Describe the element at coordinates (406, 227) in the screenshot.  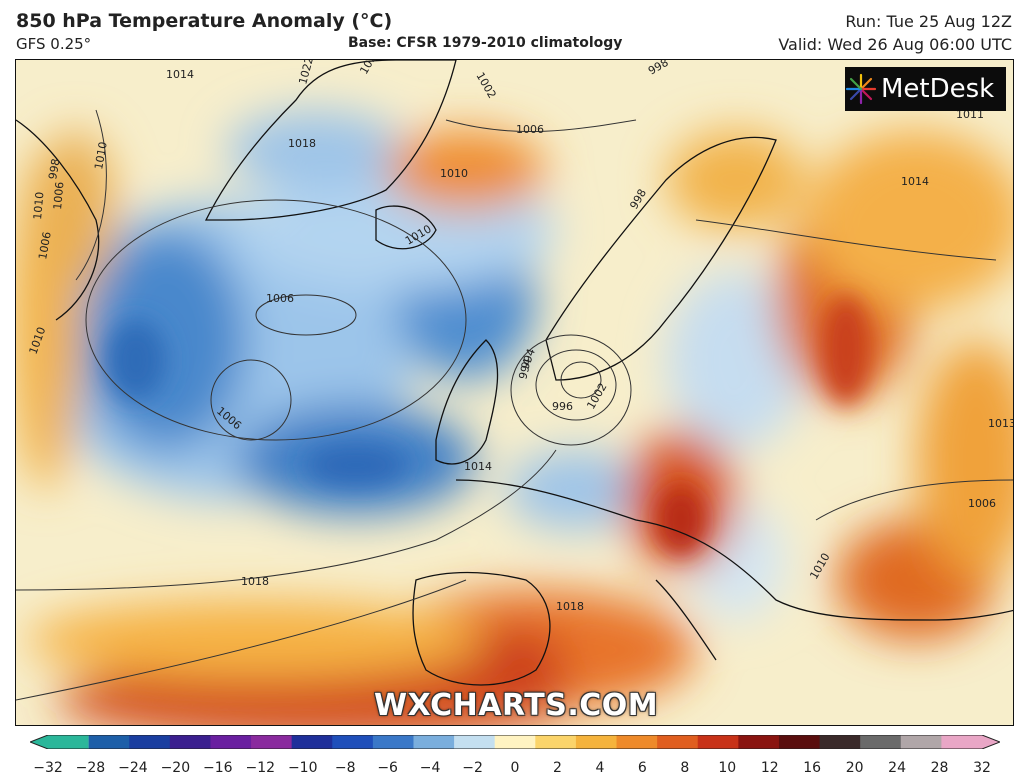
I see `iceland-outline` at that location.